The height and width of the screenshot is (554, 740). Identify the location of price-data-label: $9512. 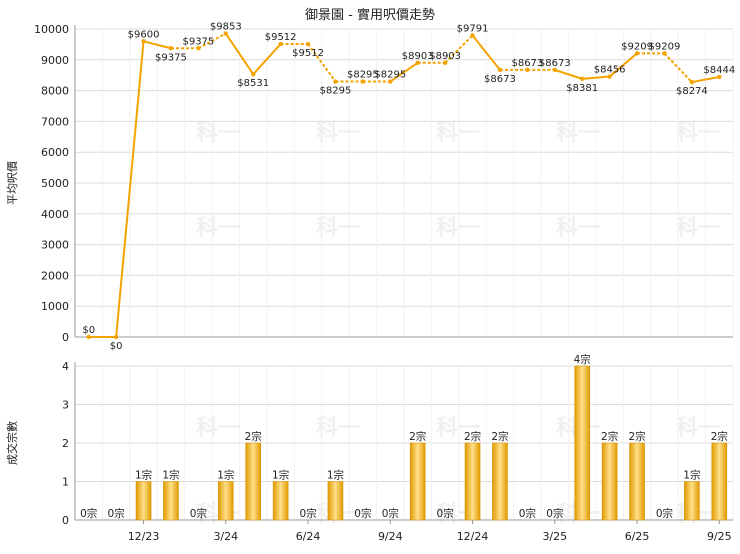
(281, 37).